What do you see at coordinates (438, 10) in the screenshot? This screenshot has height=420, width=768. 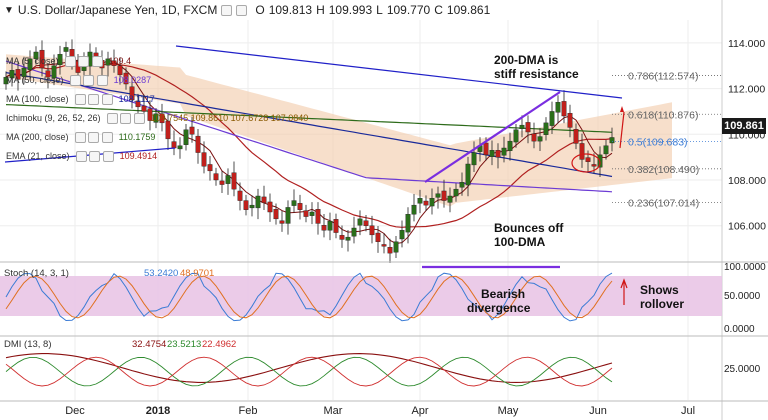 I see `close-label: C` at bounding box center [438, 10].